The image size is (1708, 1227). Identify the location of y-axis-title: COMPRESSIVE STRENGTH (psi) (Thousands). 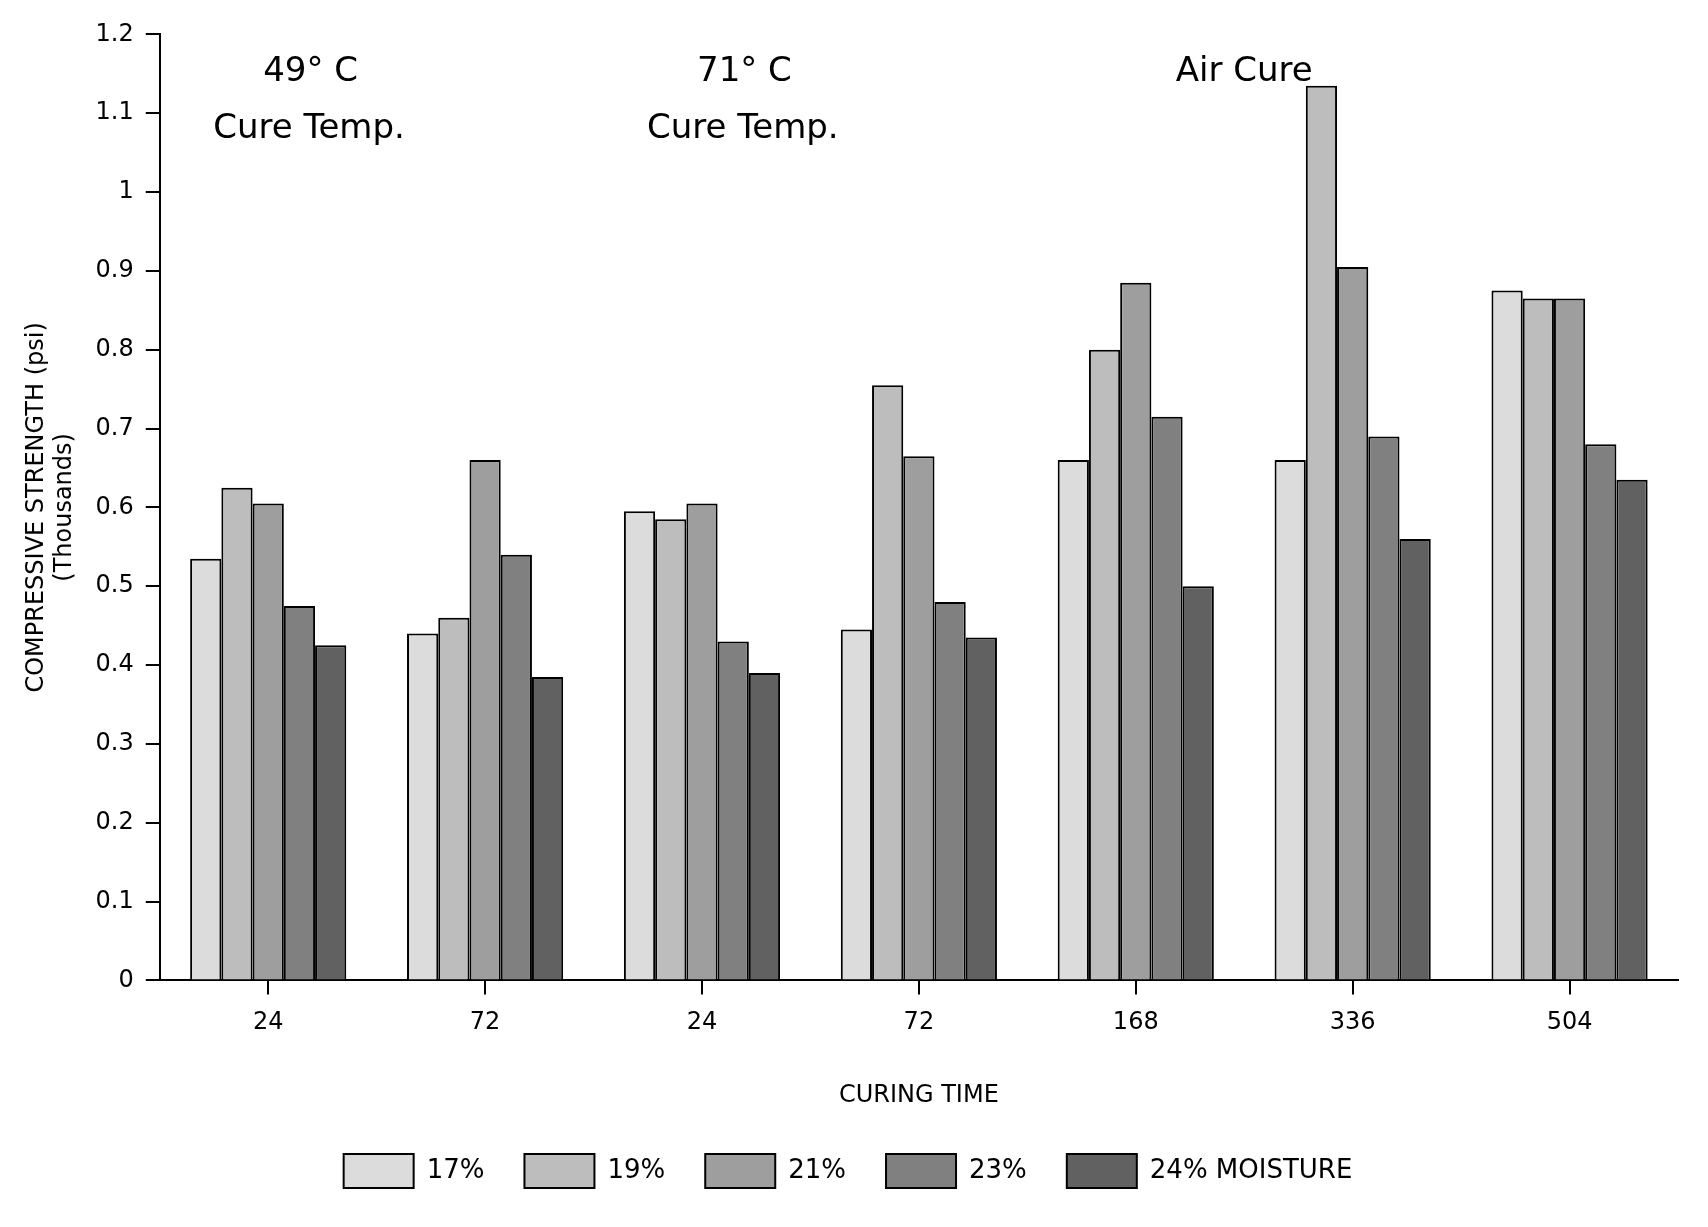
(49, 507).